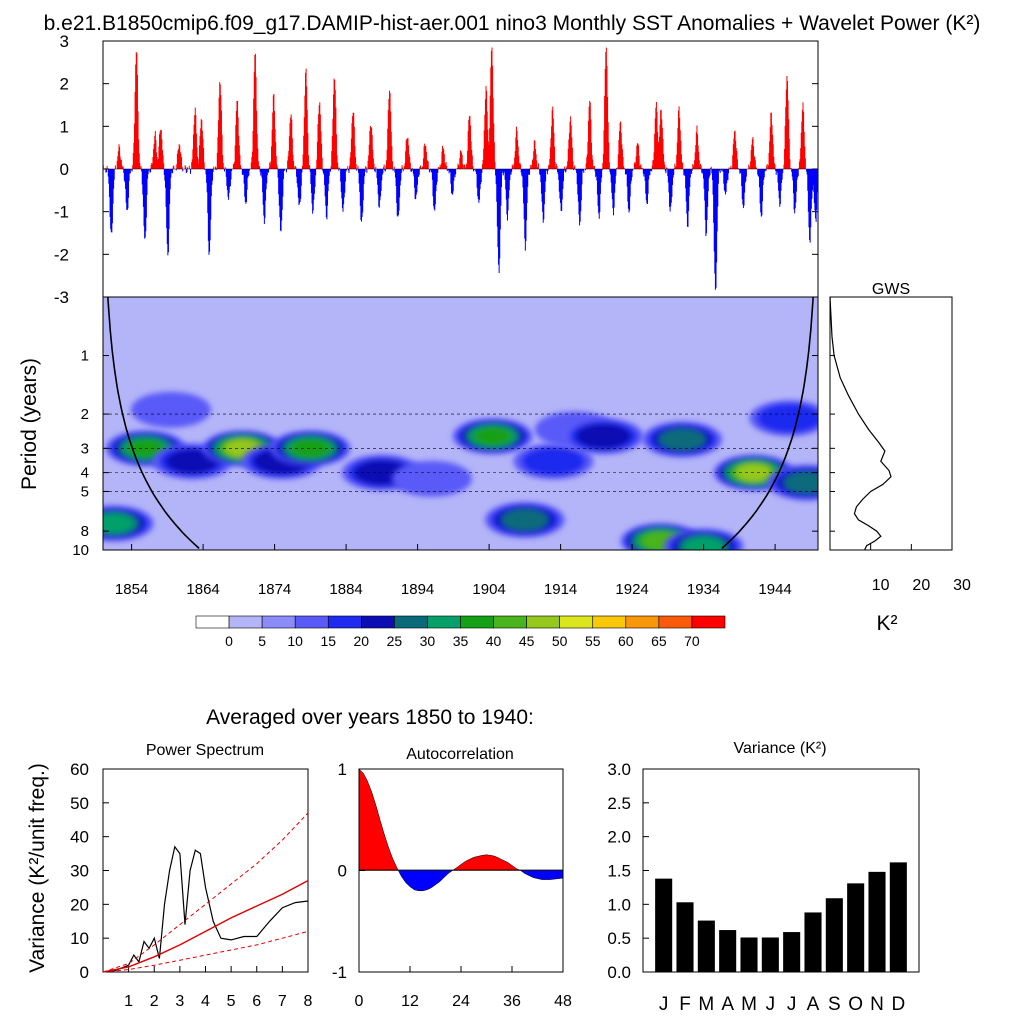 This screenshot has height=1024, width=1024. I want to click on ps-x-tick-label: 4, so click(205, 1001).